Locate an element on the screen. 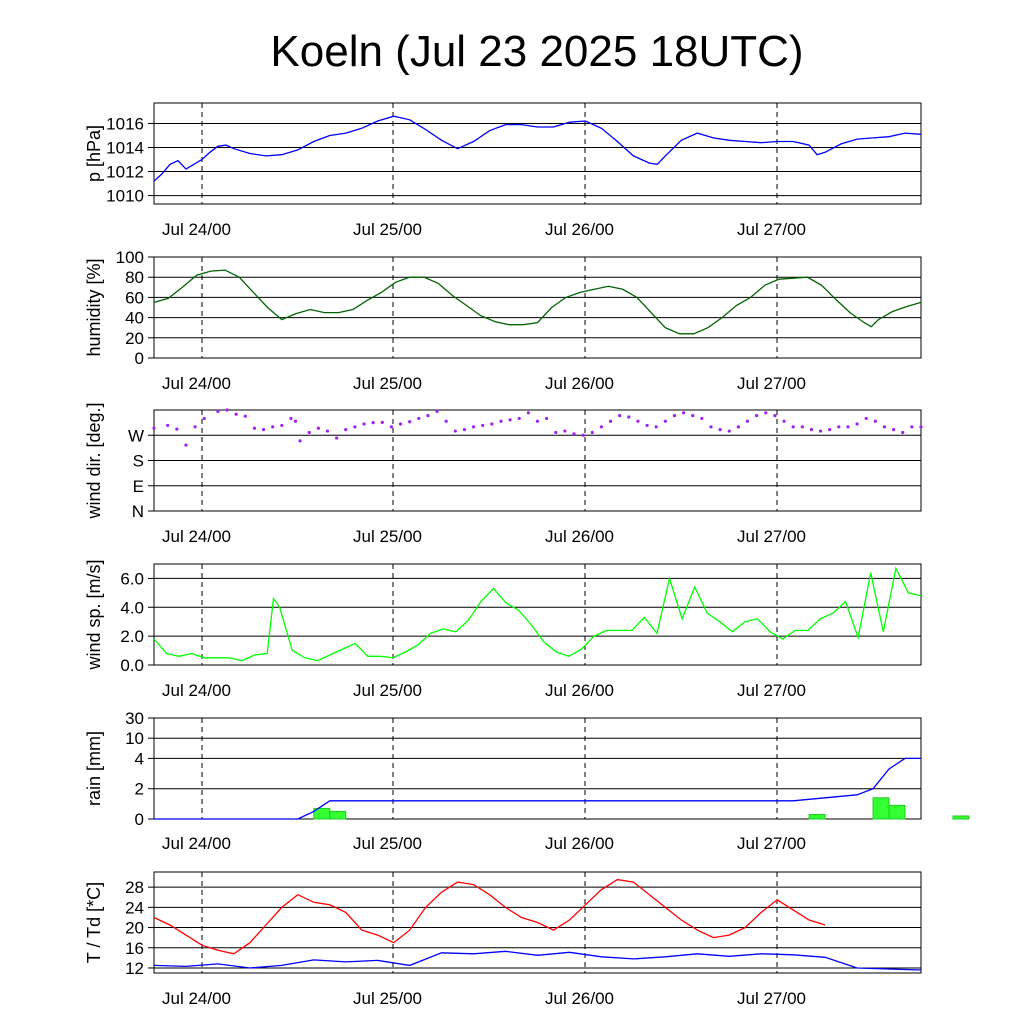 This screenshot has width=1024, height=1024. y-tick-label: 2 is located at coordinates (139, 789).